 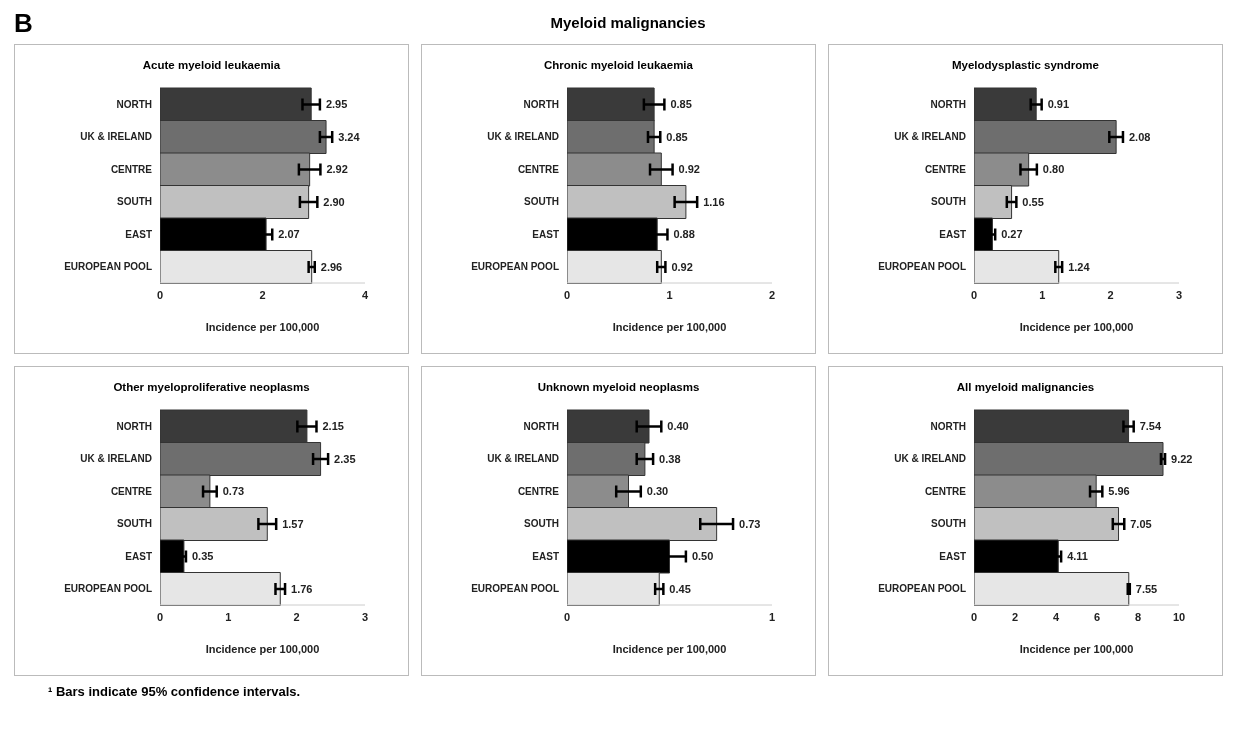 What do you see at coordinates (1058, 104) in the screenshot?
I see `data-label: 0.91` at bounding box center [1058, 104].